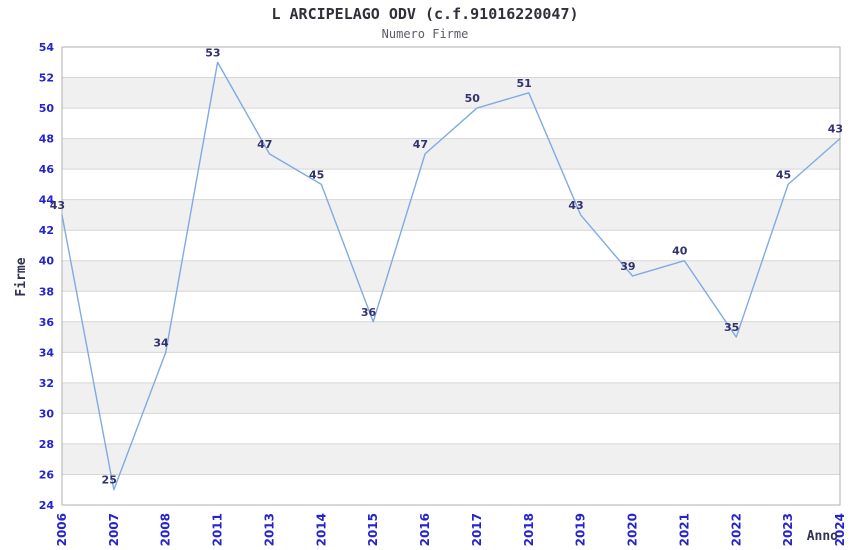  What do you see at coordinates (369, 312) in the screenshot?
I see `point-label: 36` at bounding box center [369, 312].